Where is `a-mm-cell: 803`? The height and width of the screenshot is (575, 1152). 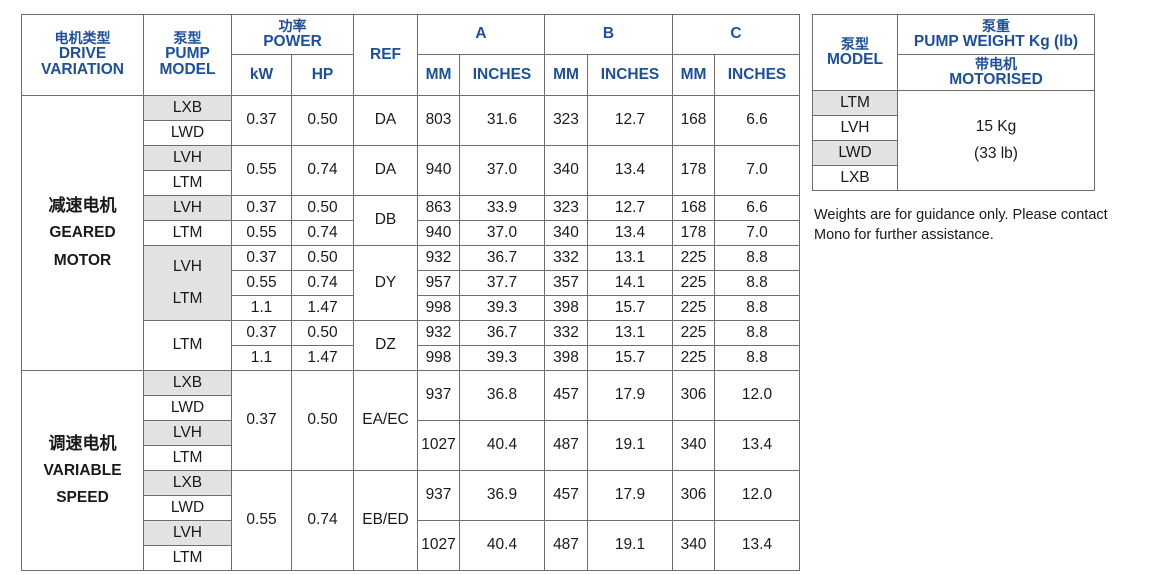 a-mm-cell: 803 is located at coordinates (438, 120).